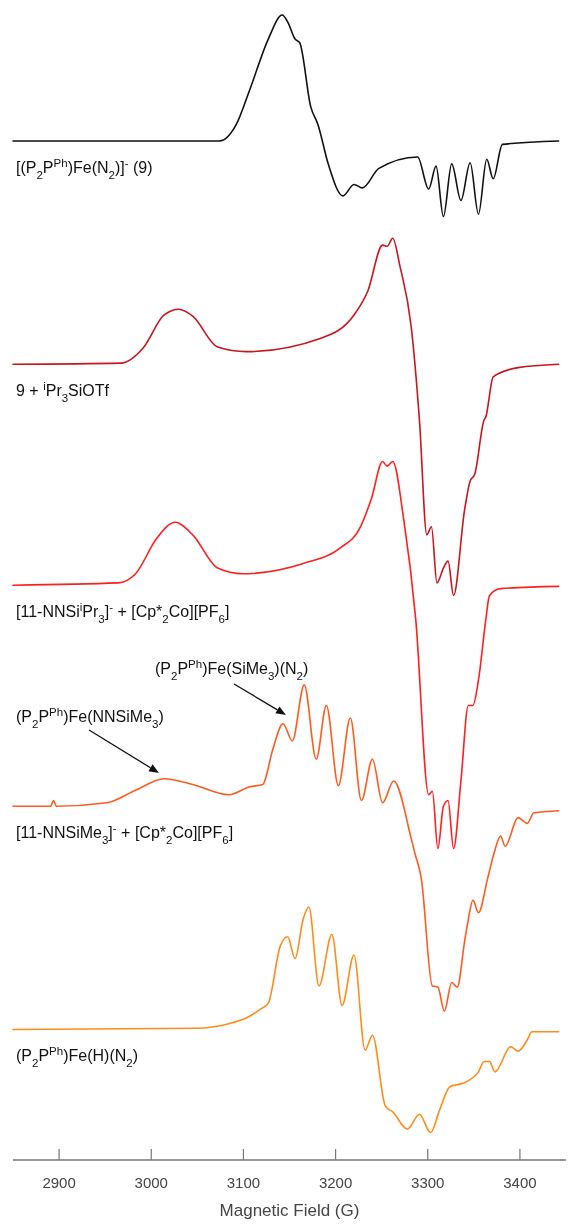 Image resolution: width=568 pixels, height=1226 pixels. What do you see at coordinates (77, 1057) in the screenshot?
I see `series-label: (P$_{2}$P$^{Ph}$)Fe(H)(N$_{2}$)` at bounding box center [77, 1057].